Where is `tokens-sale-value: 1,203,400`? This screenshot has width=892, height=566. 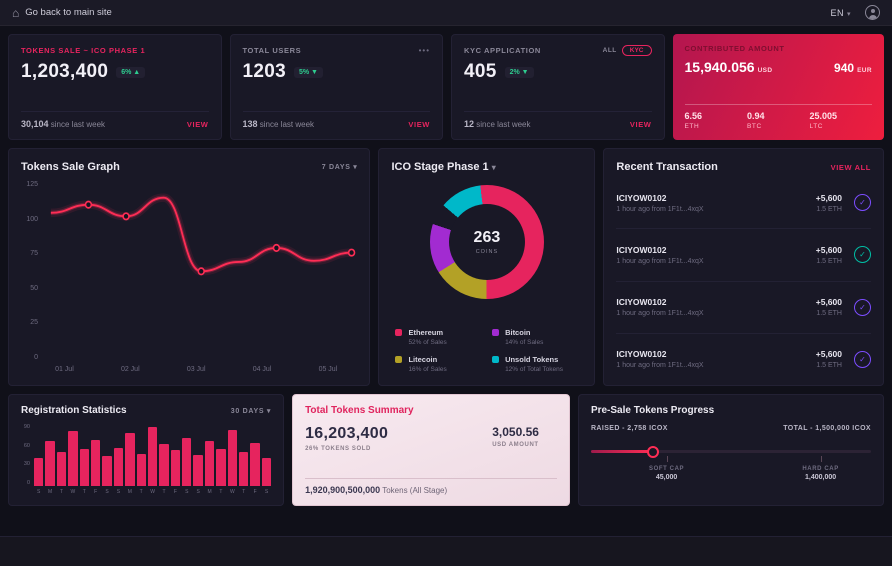 tokens-sale-value: 1,203,400 is located at coordinates (65, 71).